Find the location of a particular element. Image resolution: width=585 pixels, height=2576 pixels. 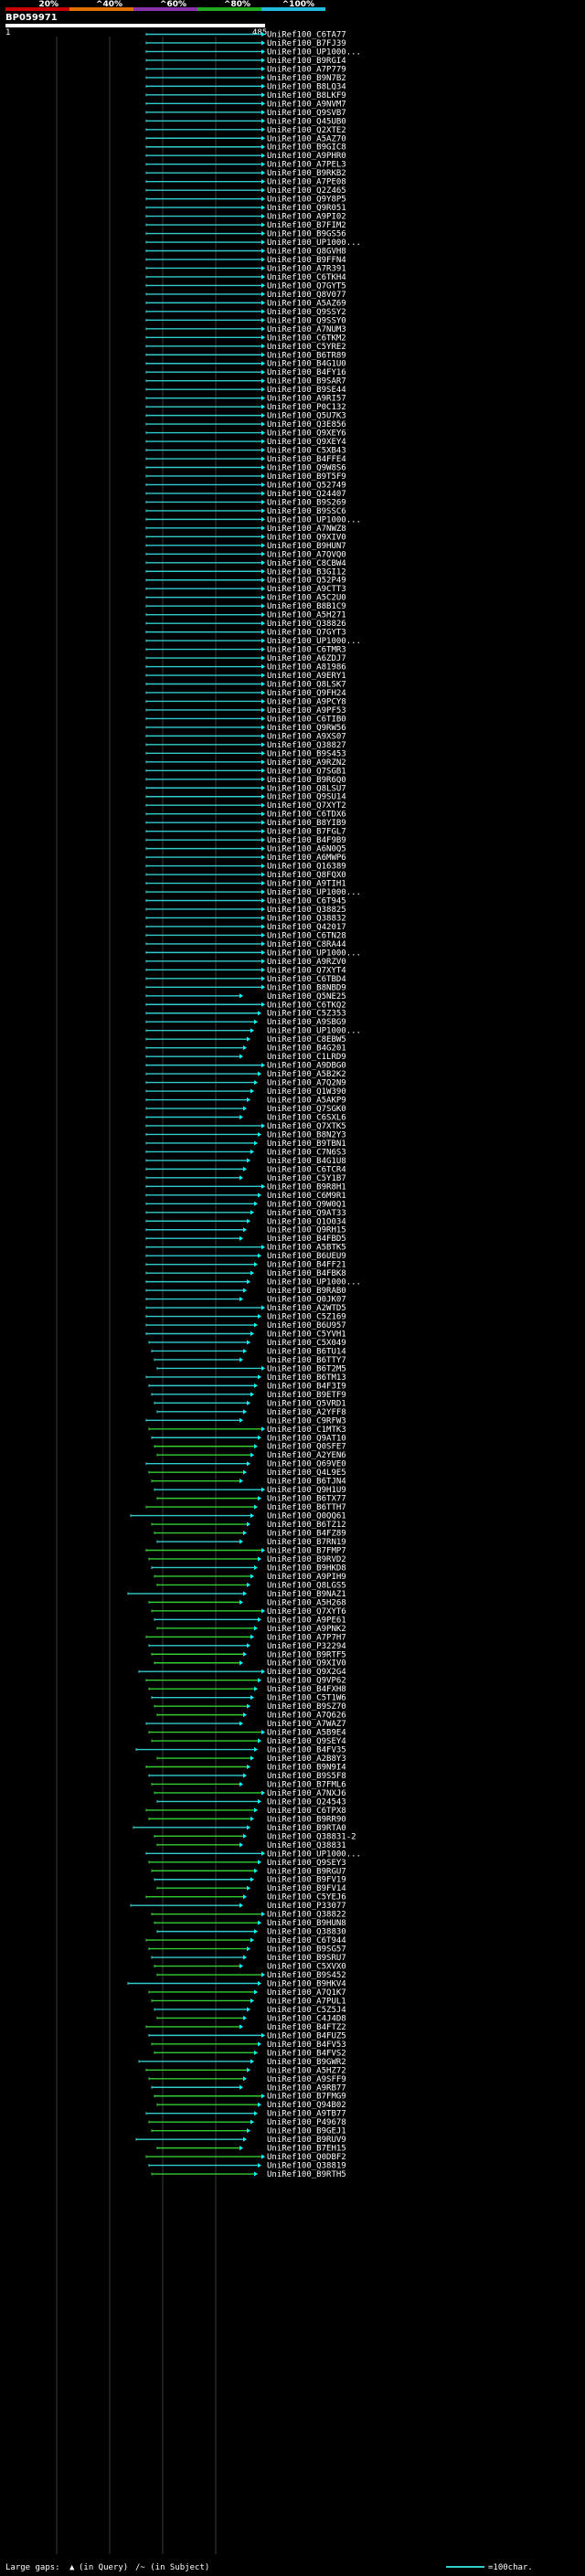

hit-label: UniRef100_C5Z5J4 is located at coordinates (307, 2010).